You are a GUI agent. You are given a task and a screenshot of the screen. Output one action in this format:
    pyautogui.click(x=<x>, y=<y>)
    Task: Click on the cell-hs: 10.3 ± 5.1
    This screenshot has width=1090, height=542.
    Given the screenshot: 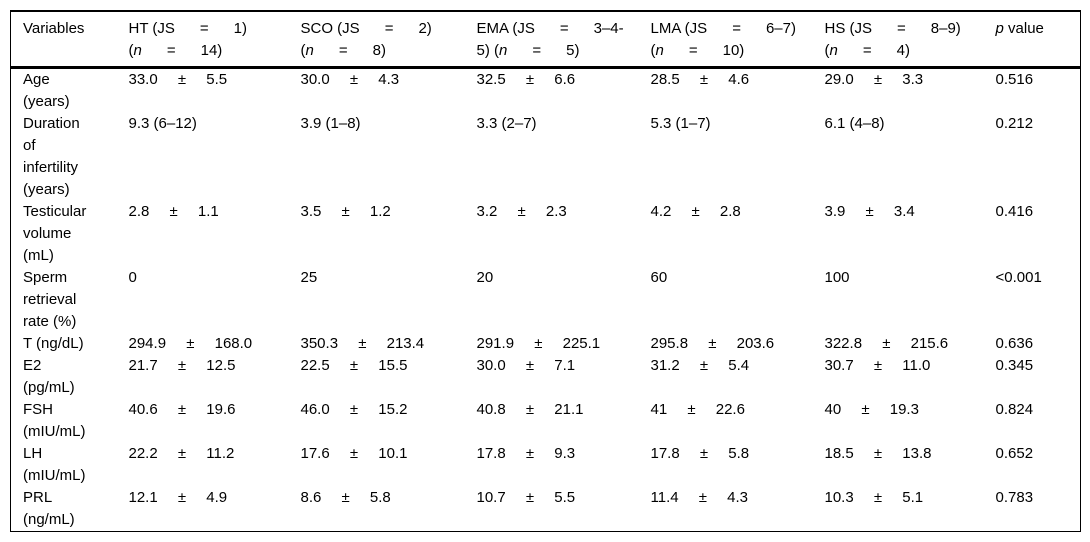 What is the action you would take?
    pyautogui.click(x=874, y=497)
    